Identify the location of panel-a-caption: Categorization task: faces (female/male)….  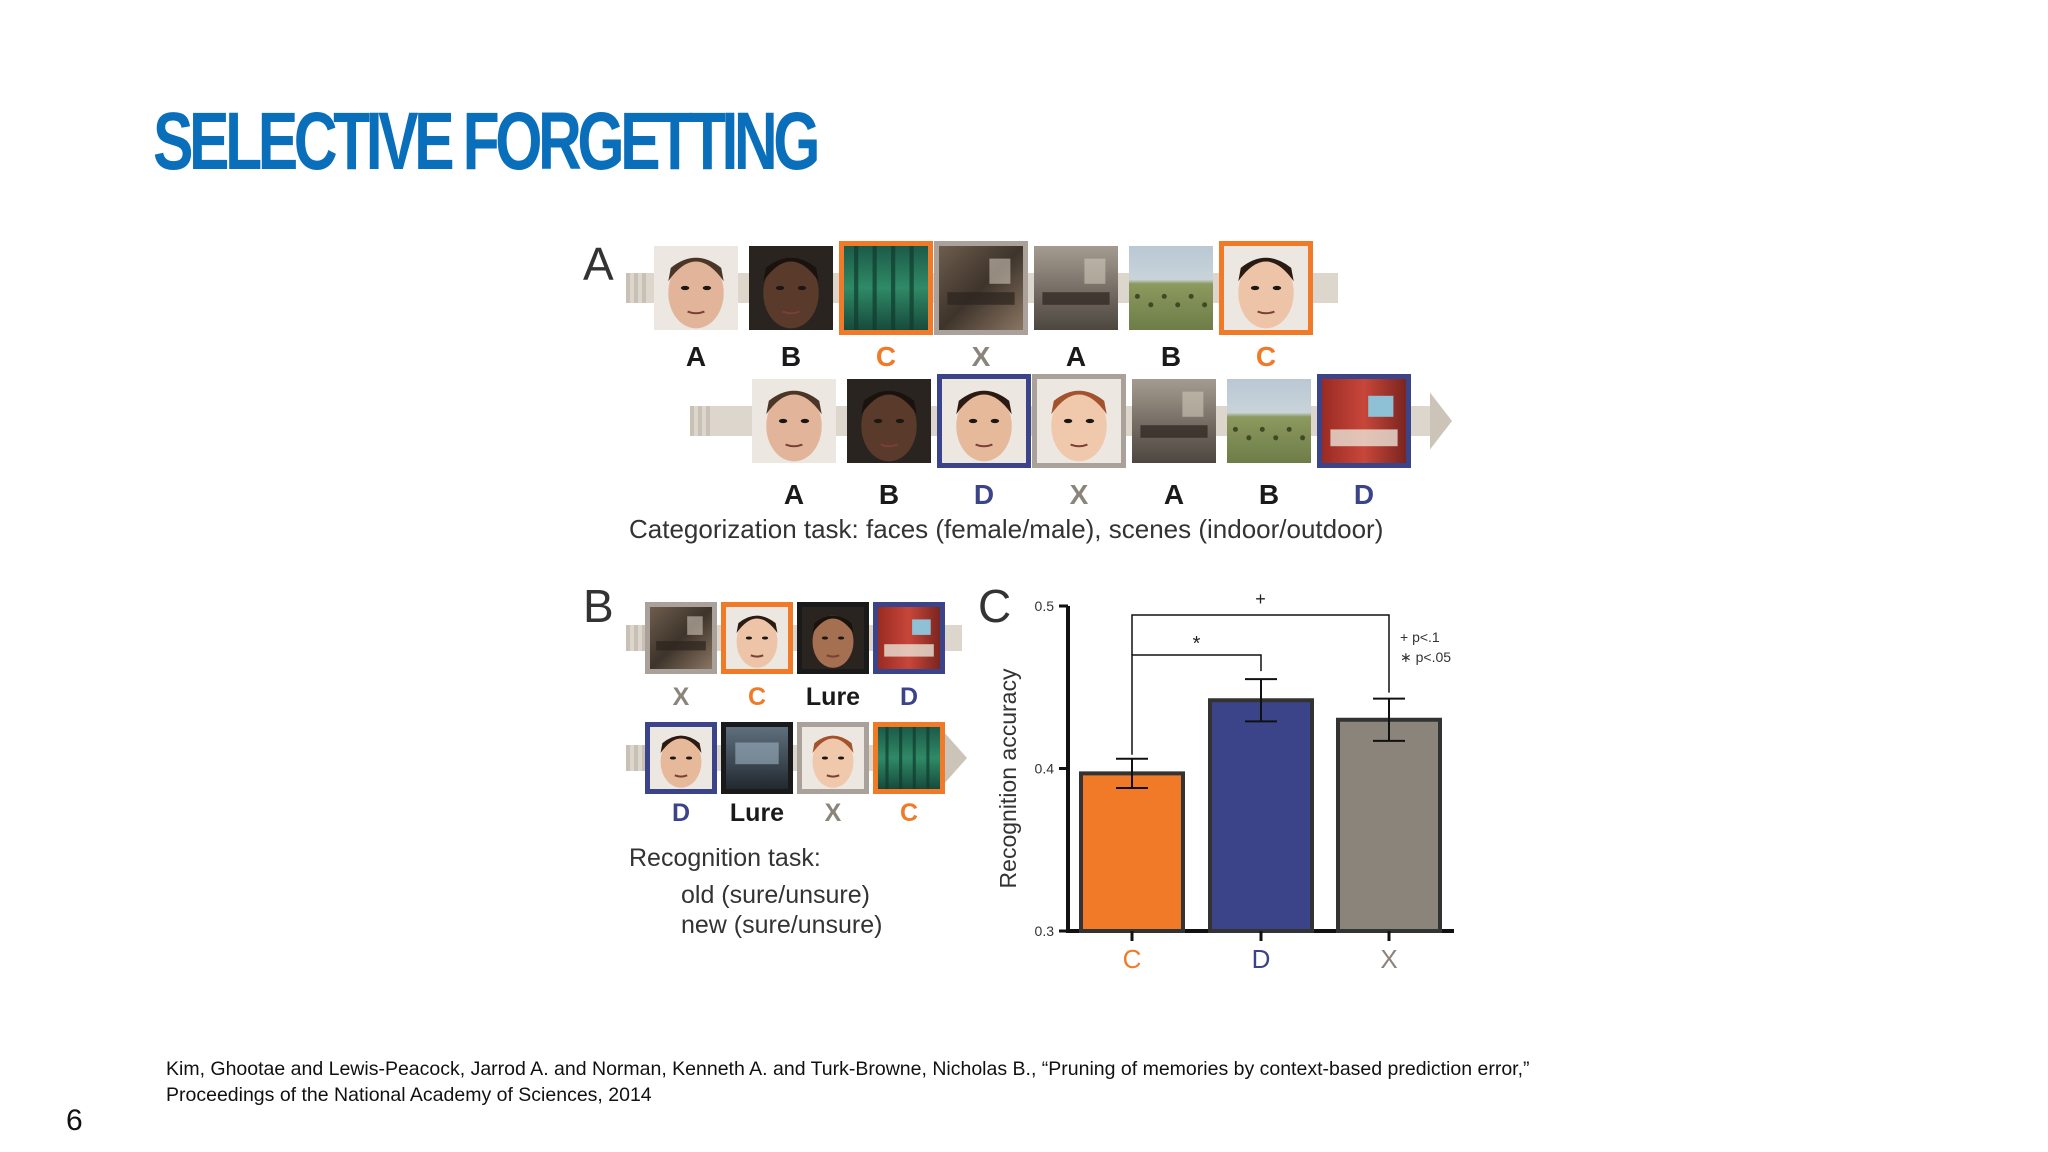
(1006, 529).